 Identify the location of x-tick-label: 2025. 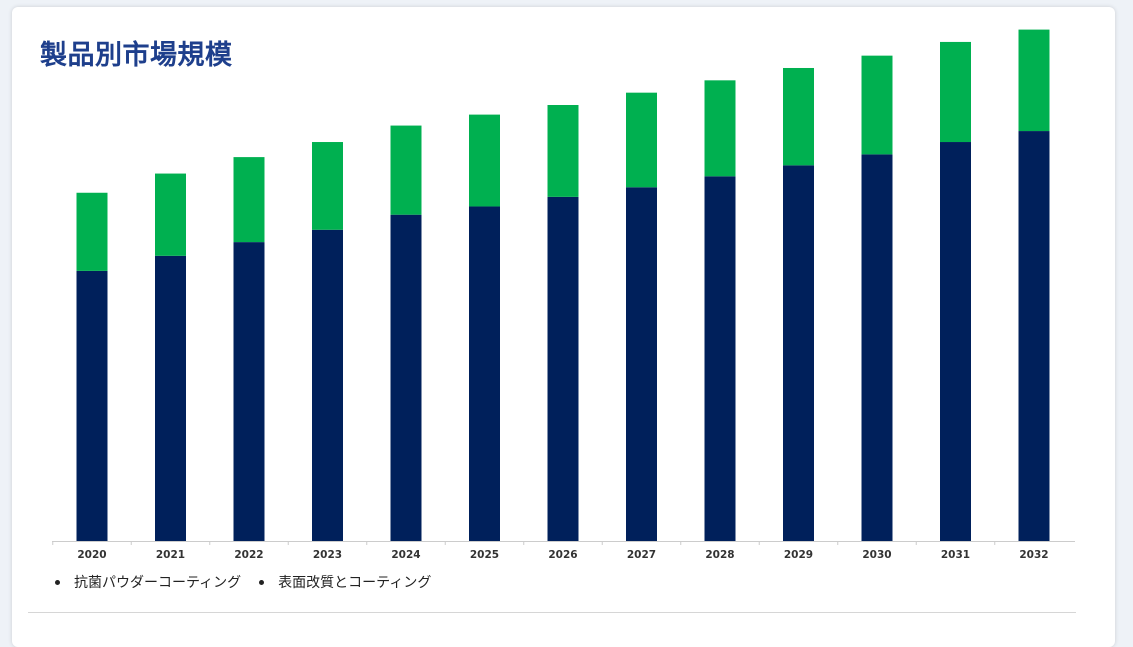
(484, 555).